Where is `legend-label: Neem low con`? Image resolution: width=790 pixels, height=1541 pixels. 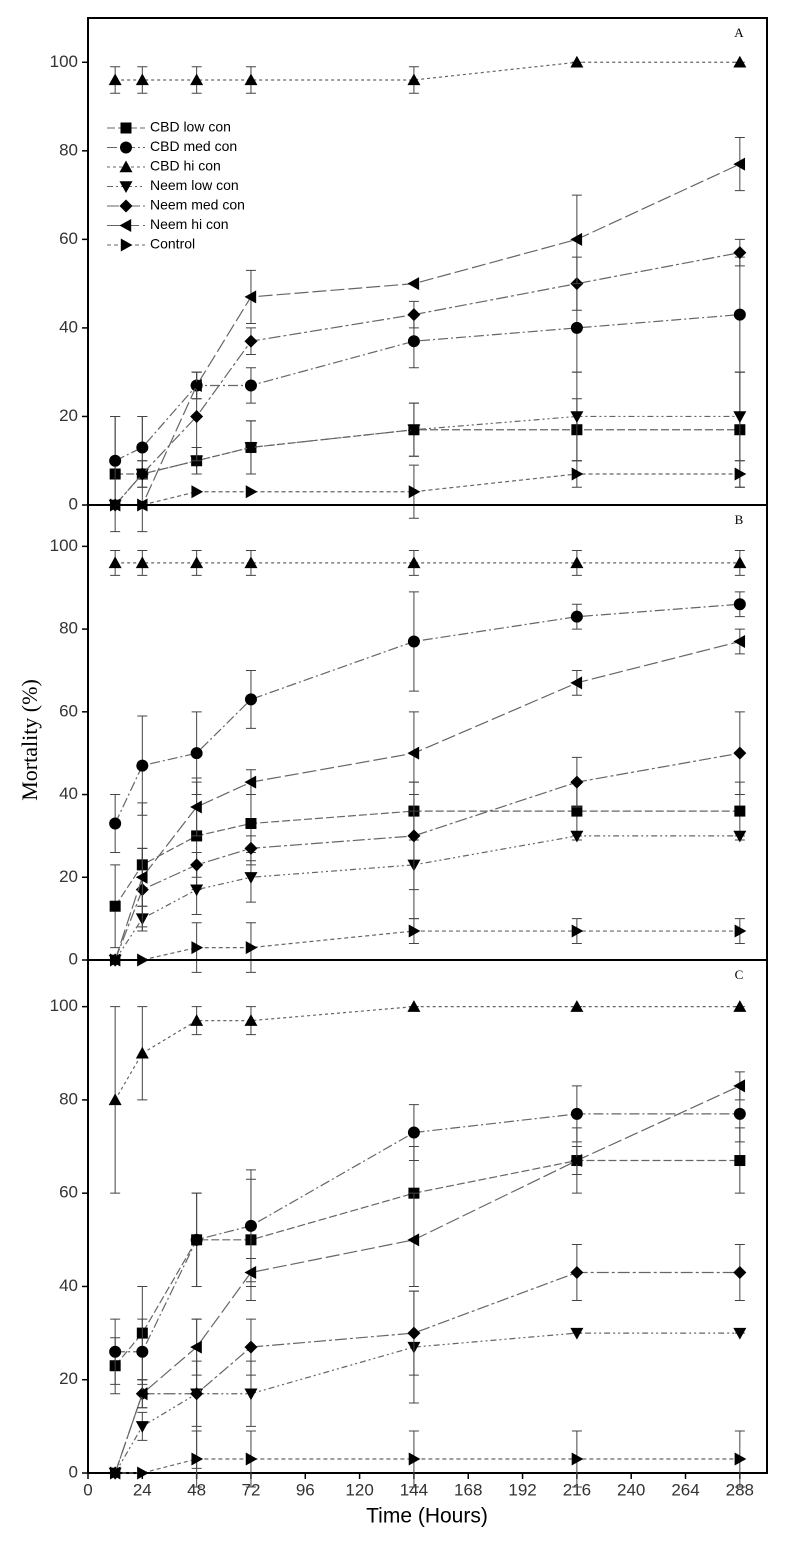
legend-label: Neem low con is located at coordinates (194, 185).